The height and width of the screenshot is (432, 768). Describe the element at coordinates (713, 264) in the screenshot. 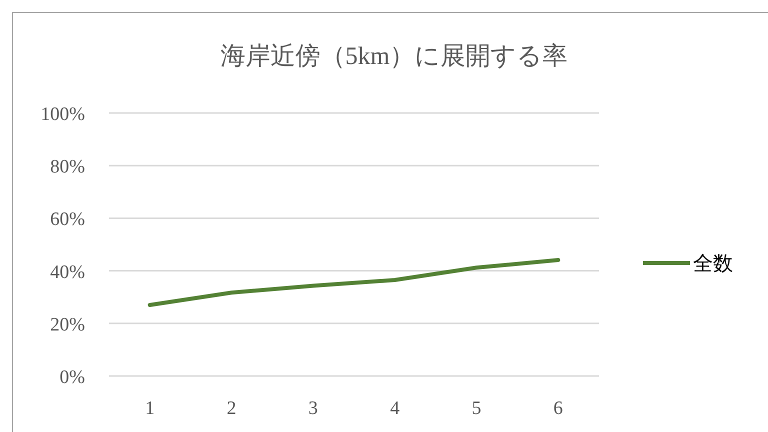

I see `legend-label: 全数` at that location.